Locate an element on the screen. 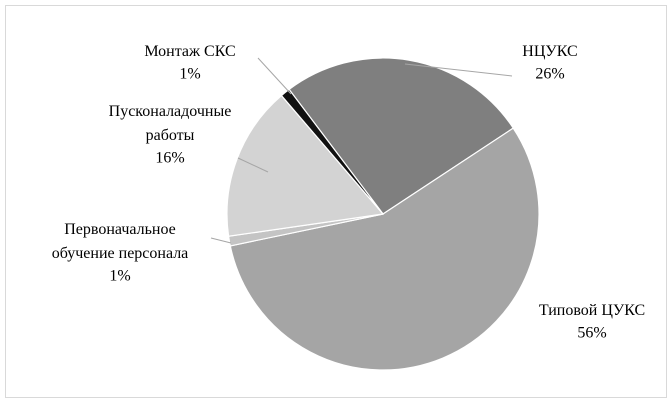  category-label: Типовой ЦУКС is located at coordinates (592, 310).